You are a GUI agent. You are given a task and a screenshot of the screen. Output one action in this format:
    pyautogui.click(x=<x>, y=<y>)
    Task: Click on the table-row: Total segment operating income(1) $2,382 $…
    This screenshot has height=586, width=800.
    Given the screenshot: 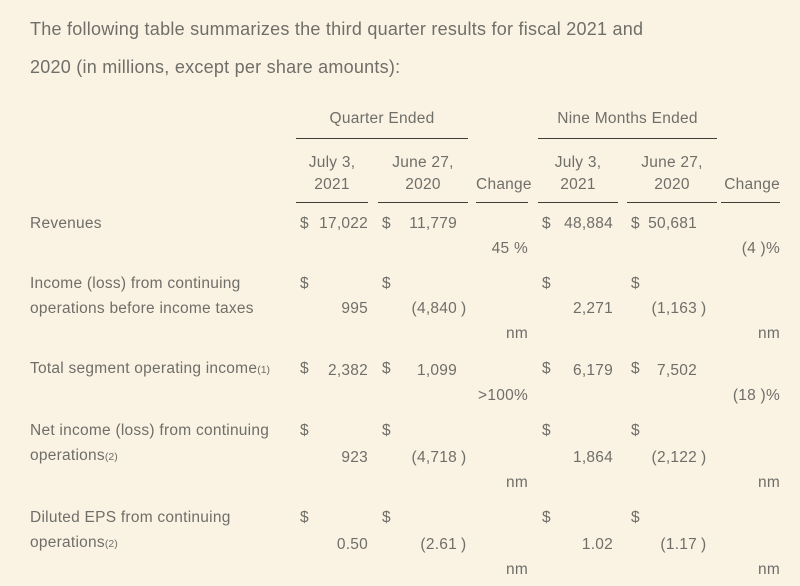 What is the action you would take?
    pyautogui.click(x=405, y=382)
    